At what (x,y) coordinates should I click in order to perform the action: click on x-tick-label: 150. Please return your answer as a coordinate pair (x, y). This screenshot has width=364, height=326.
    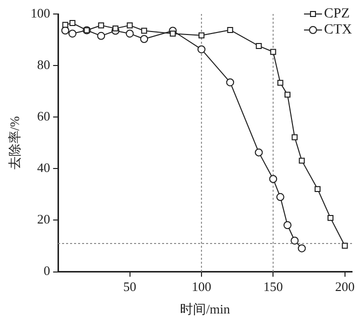
    Looking at the image, I should click on (273, 286).